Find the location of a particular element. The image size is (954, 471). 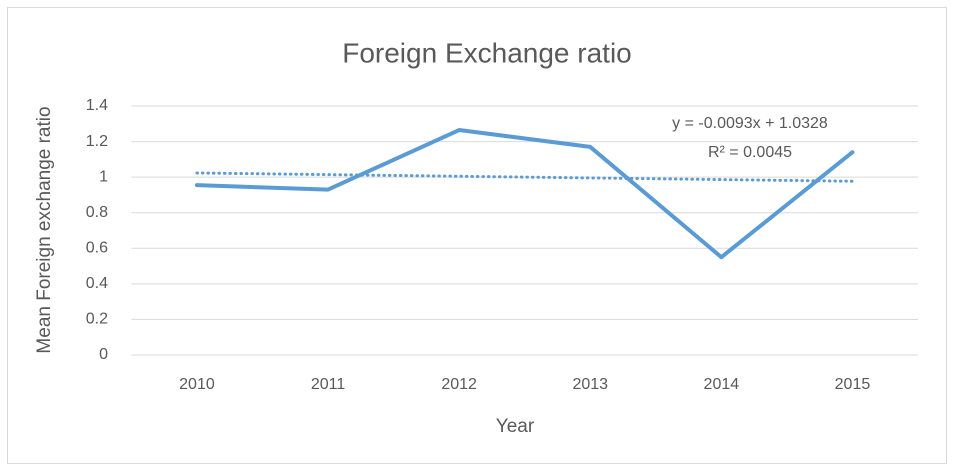

x-tick-label: 2011 is located at coordinates (328, 384).